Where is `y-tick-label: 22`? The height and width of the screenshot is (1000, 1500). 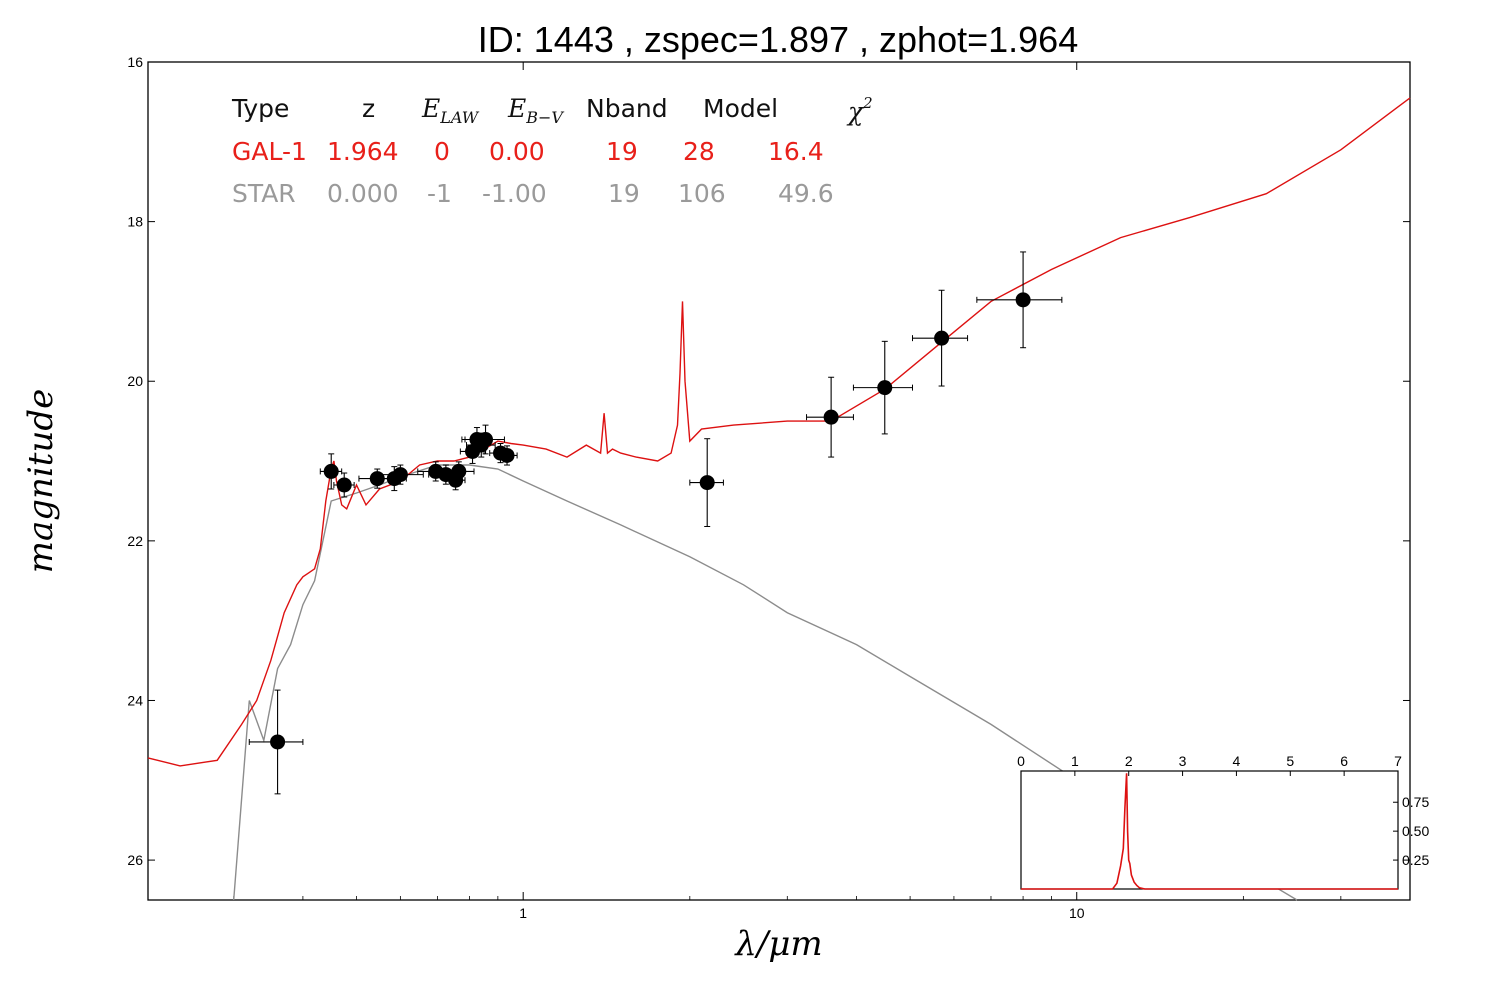
y-tick-label: 22 is located at coordinates (135, 541).